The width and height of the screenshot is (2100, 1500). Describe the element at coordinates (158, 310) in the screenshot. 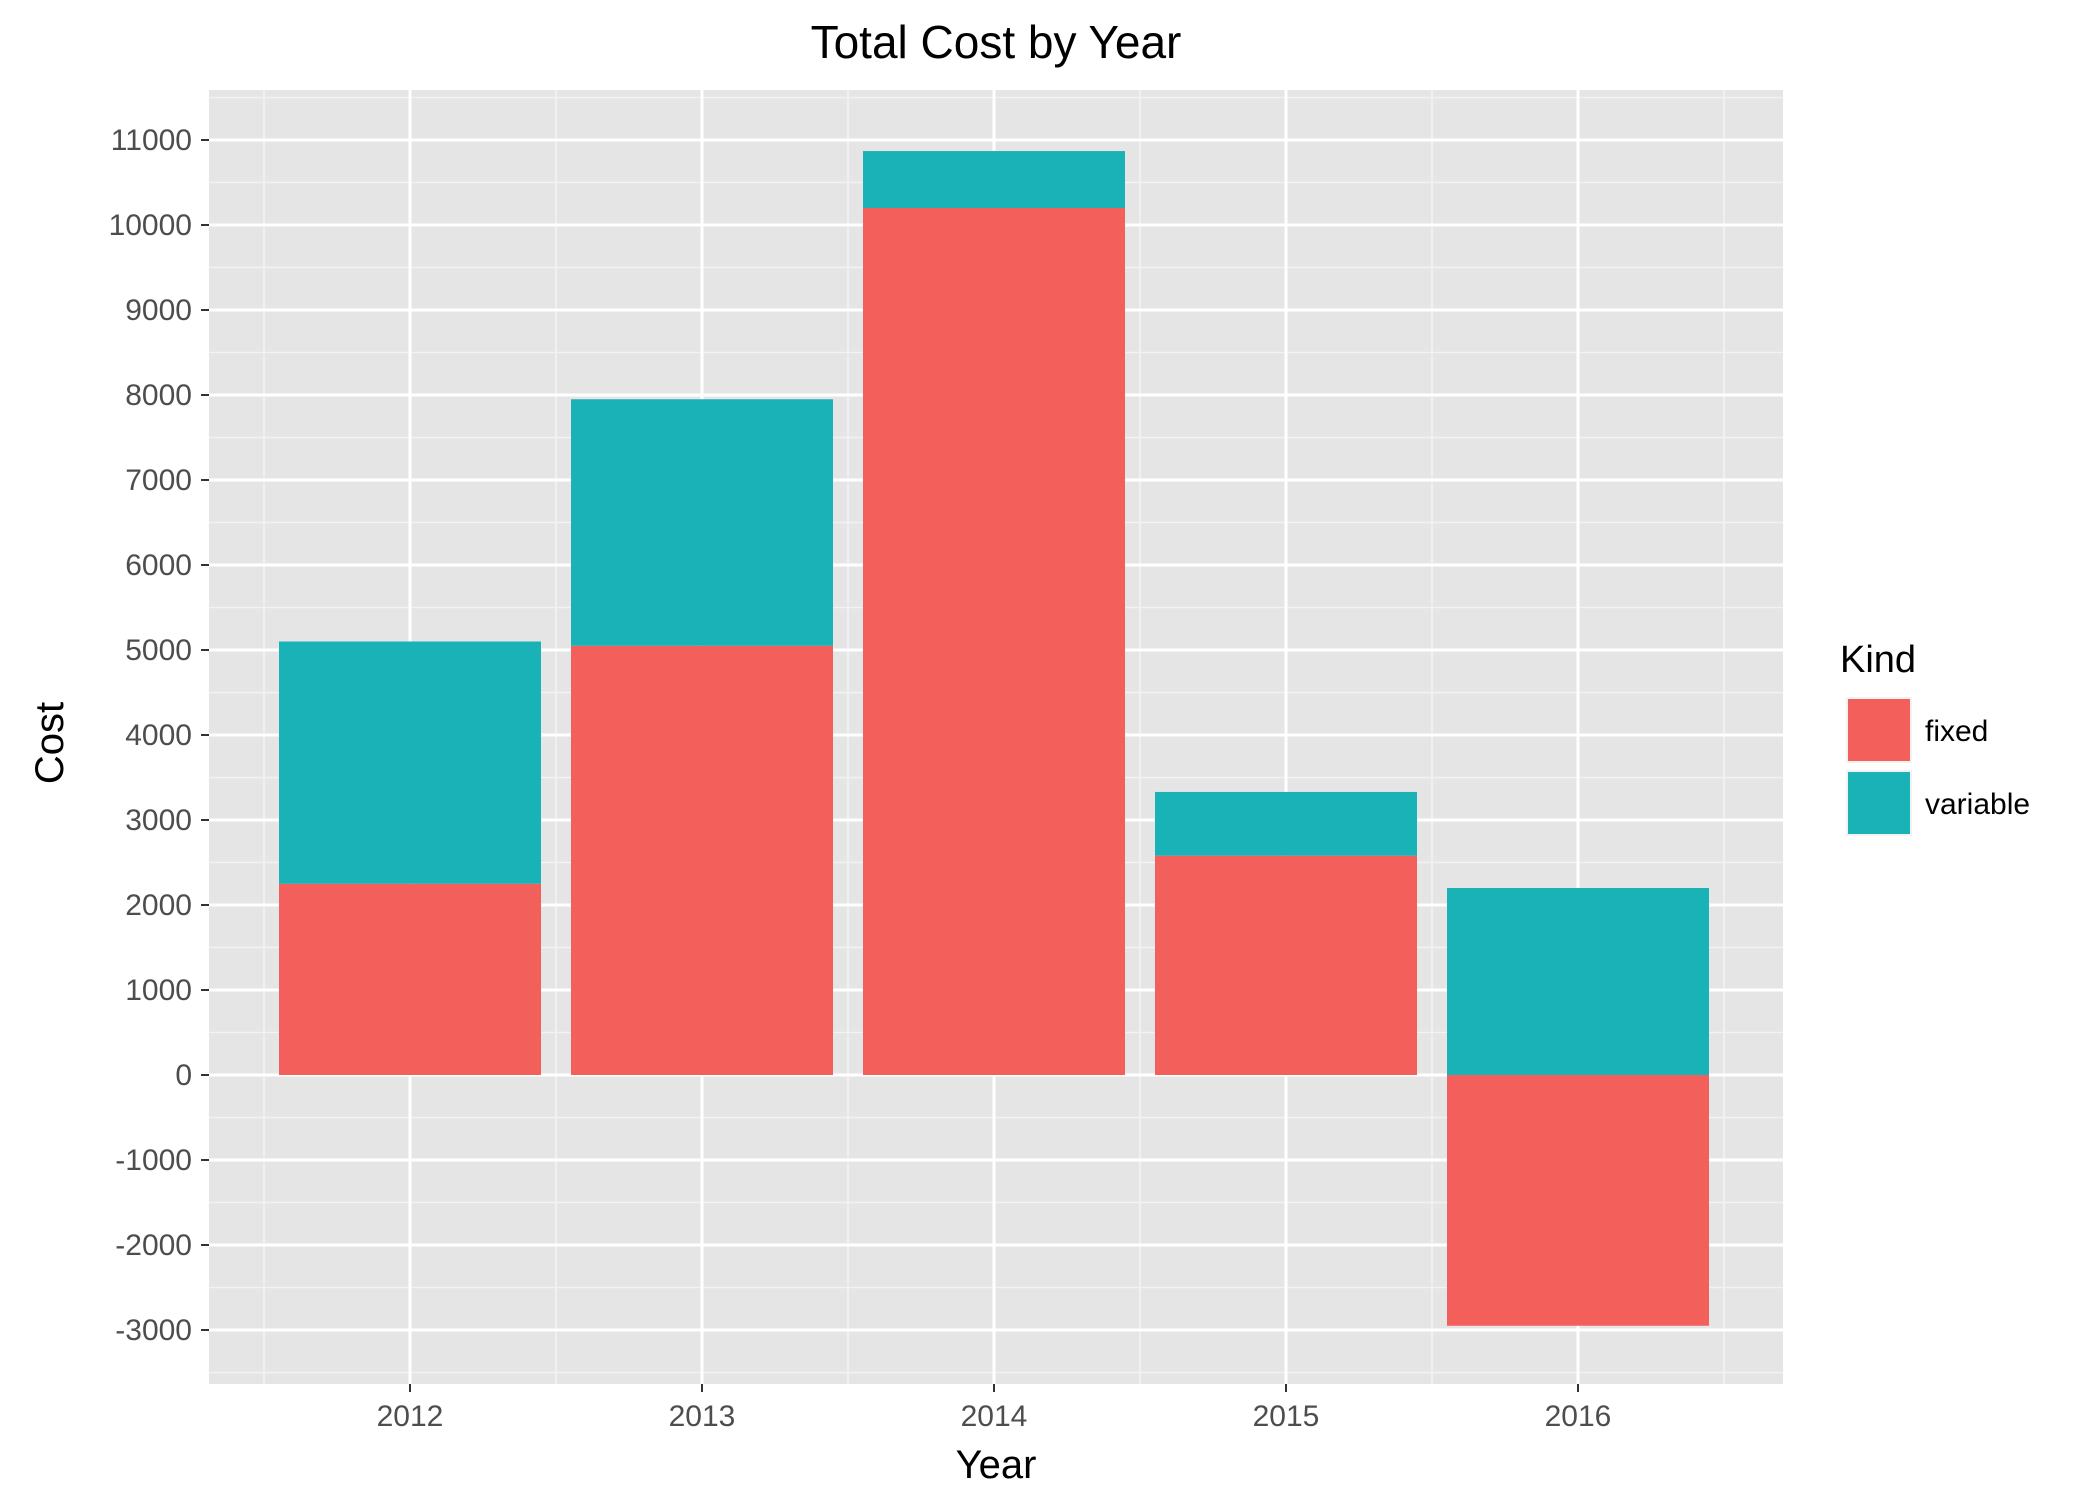

I see `y-tick-label: 9000` at that location.